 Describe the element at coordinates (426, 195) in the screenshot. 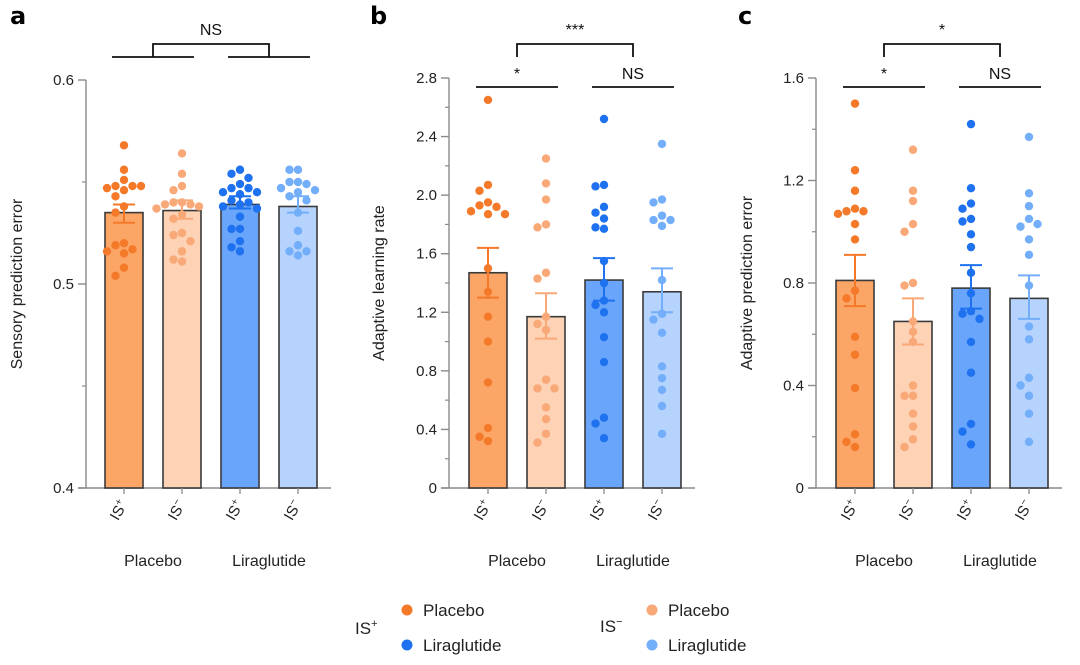

I see `y-tick-label: 2.0` at that location.